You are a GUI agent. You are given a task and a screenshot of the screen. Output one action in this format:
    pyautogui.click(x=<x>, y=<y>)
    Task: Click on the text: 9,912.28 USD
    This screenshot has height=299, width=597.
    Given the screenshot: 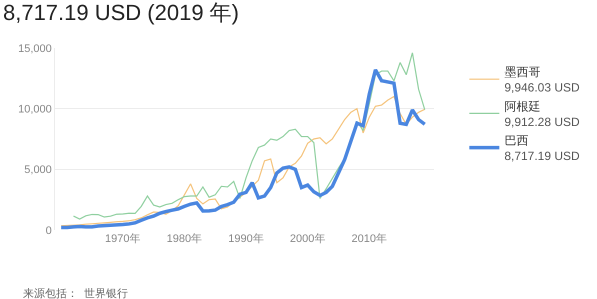 What is the action you would take?
    pyautogui.click(x=542, y=121)
    